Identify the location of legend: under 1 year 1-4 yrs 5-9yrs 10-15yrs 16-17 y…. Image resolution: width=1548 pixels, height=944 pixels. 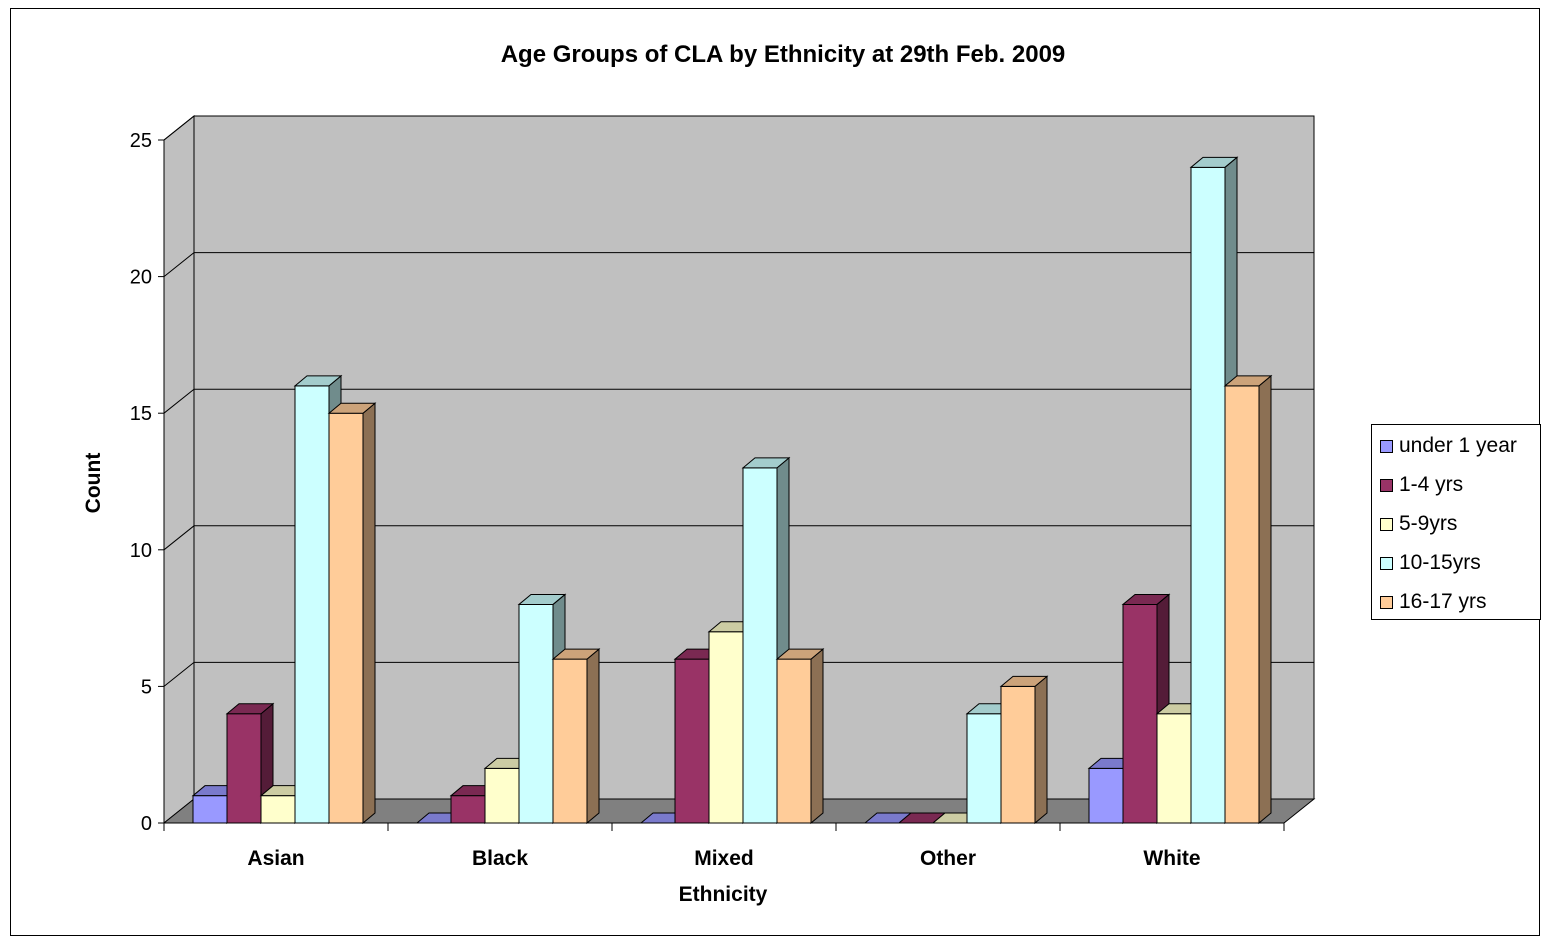
(1456, 522).